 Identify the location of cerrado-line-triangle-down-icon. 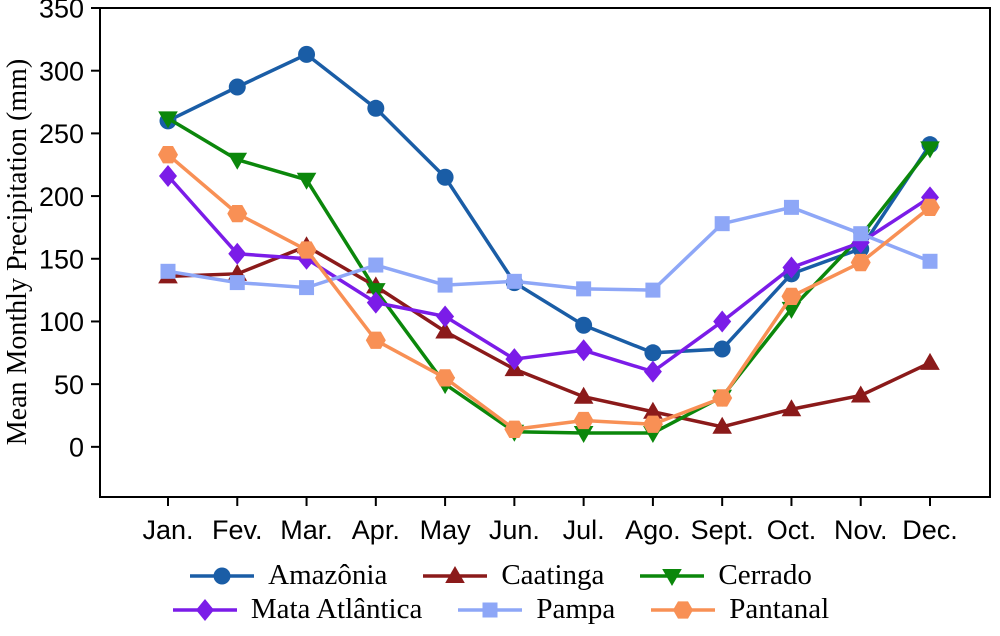
(672, 577).